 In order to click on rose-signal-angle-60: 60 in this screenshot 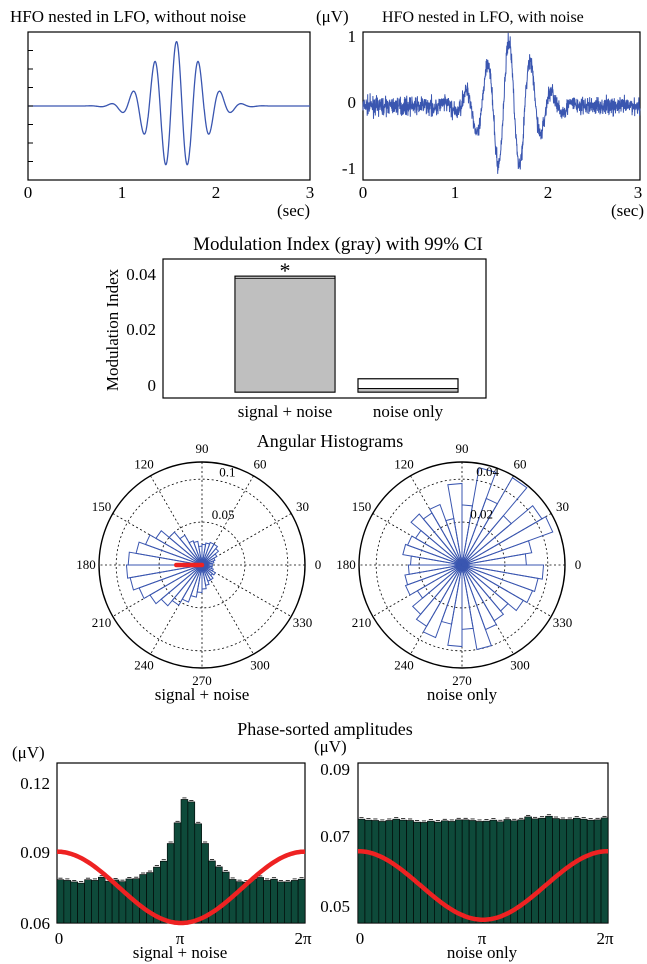, I will do `click(260, 464)`.